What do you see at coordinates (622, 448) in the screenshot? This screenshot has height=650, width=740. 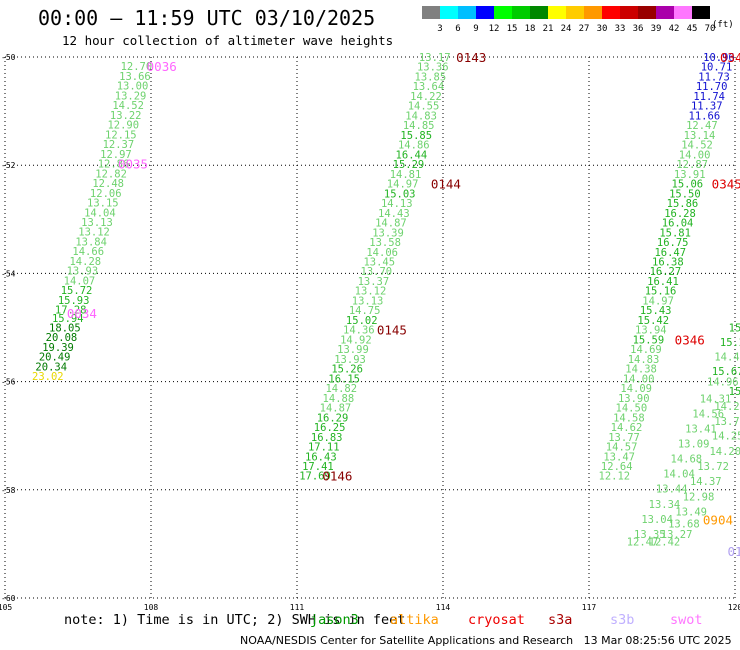 I see `wave-height-value: 14.57` at bounding box center [622, 448].